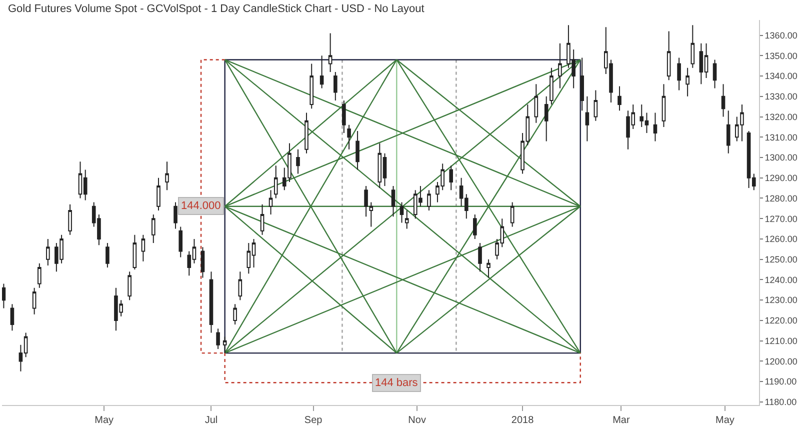  Describe the element at coordinates (621, 420) in the screenshot. I see `x-tick-label: Mar` at that location.